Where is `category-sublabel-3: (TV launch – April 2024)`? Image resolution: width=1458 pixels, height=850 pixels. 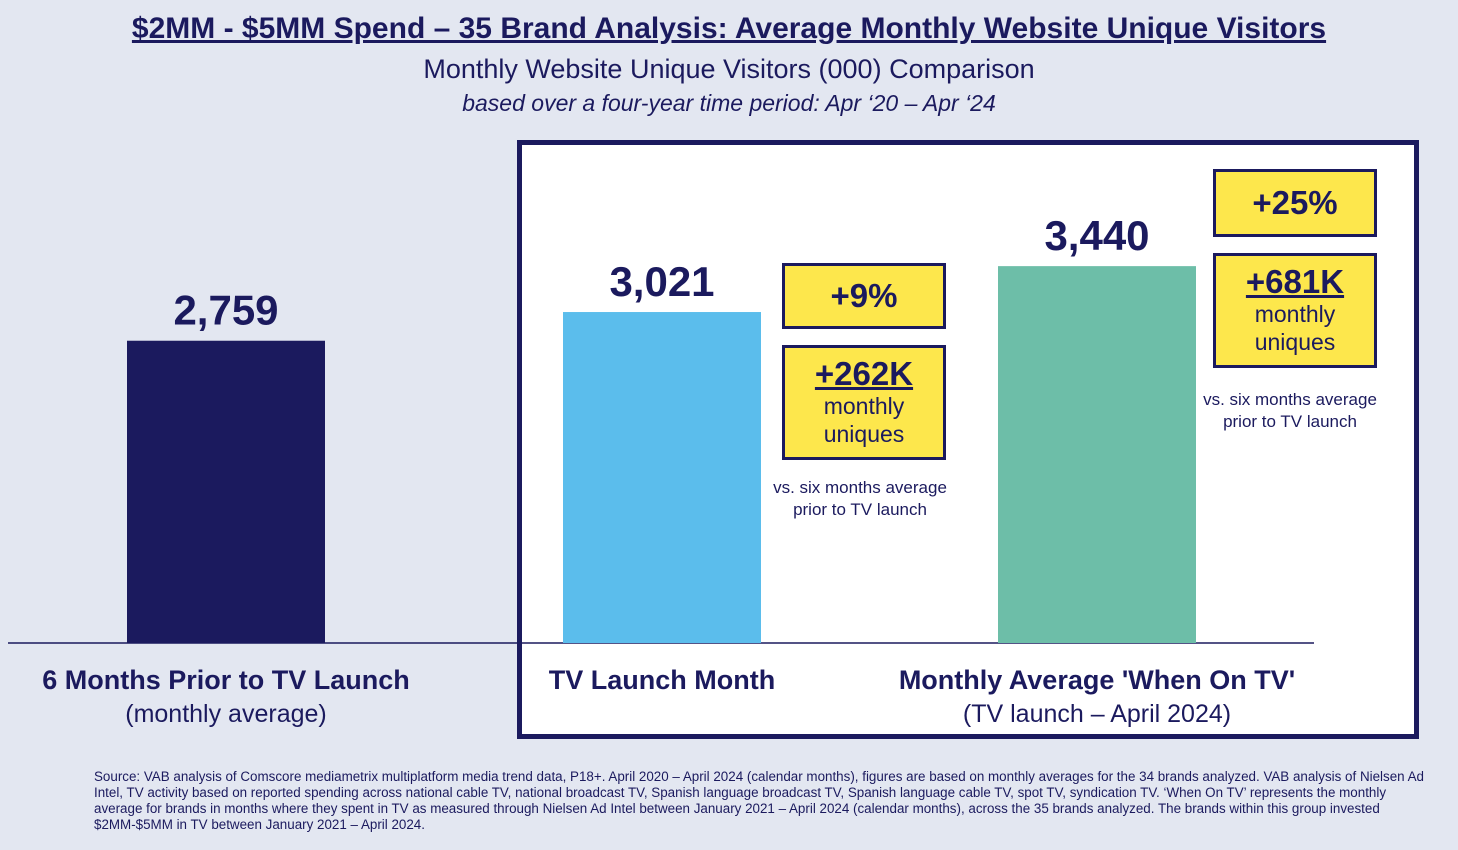 category-sublabel-3: (TV launch – April 2024) is located at coordinates (1097, 714).